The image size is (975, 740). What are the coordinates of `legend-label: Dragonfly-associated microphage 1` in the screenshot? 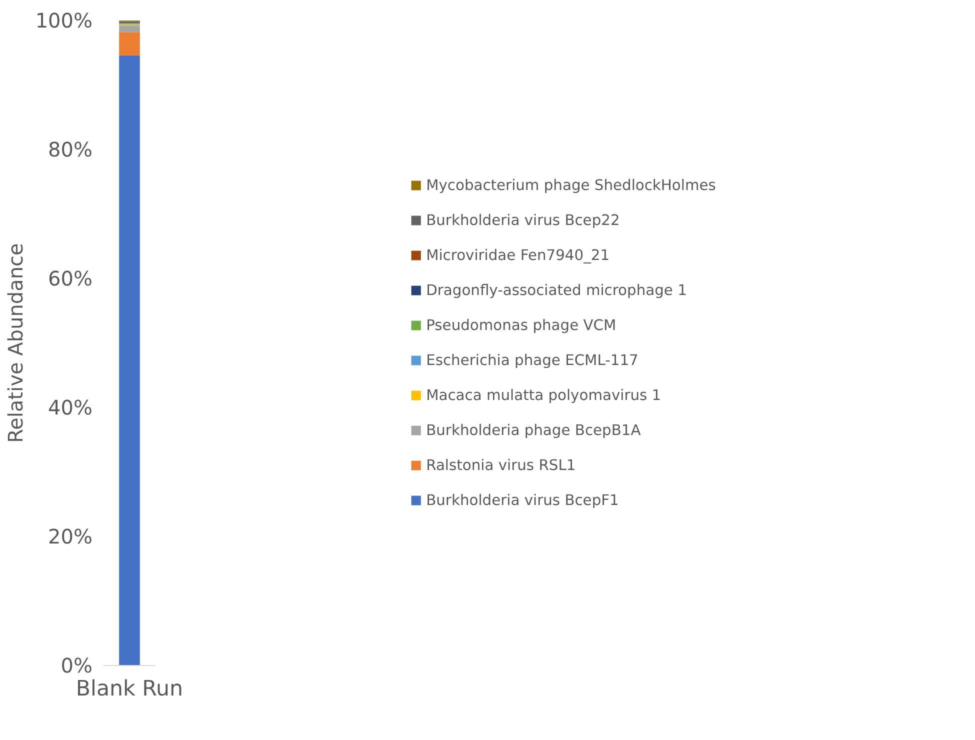 It's located at (556, 290).